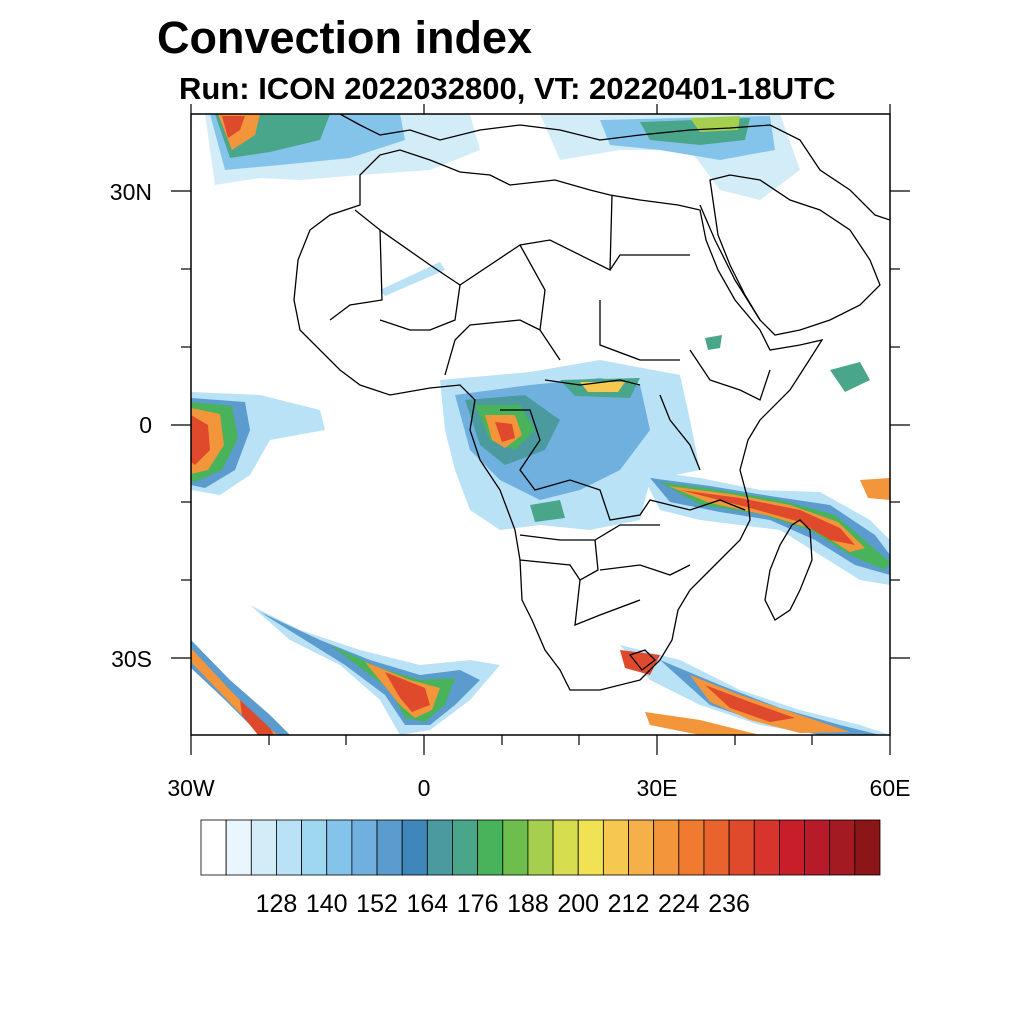  I want to click on colorbar-label: 128, so click(277, 904).